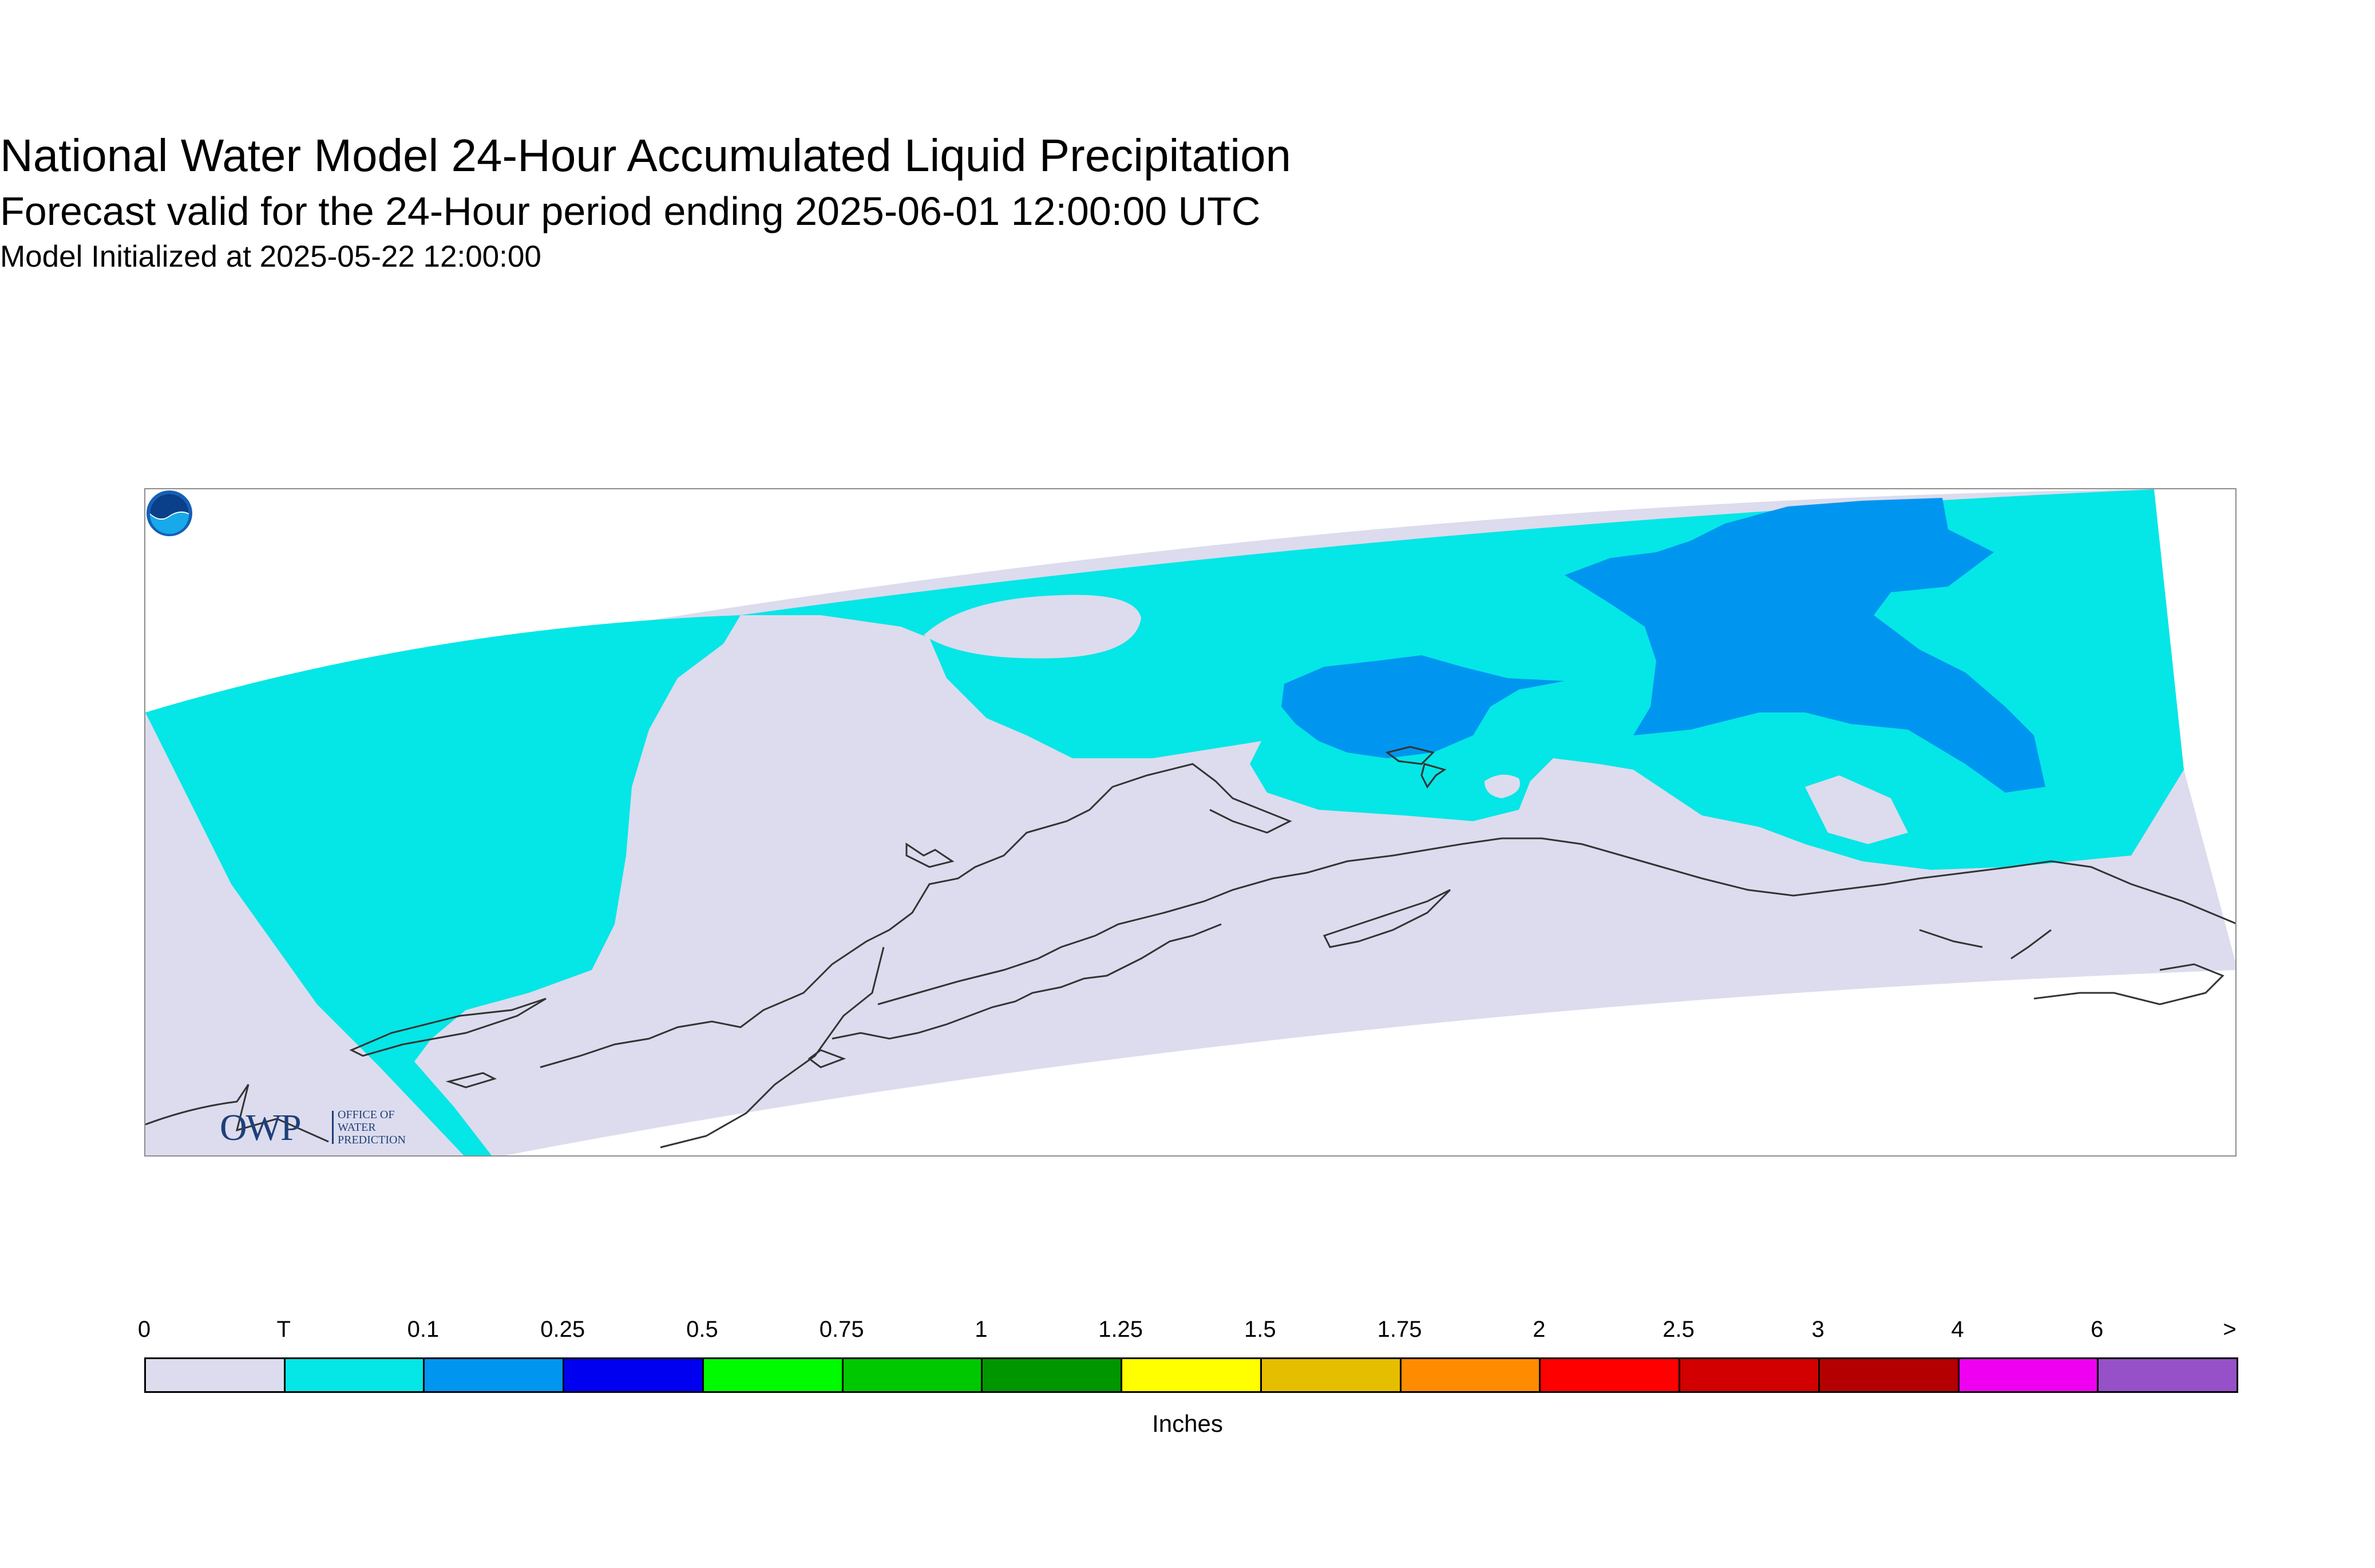 The image size is (2375, 1568). What do you see at coordinates (270, 257) in the screenshot?
I see `model-initialized-text: Model Initialized at 2025-05-22 12:00:00` at bounding box center [270, 257].